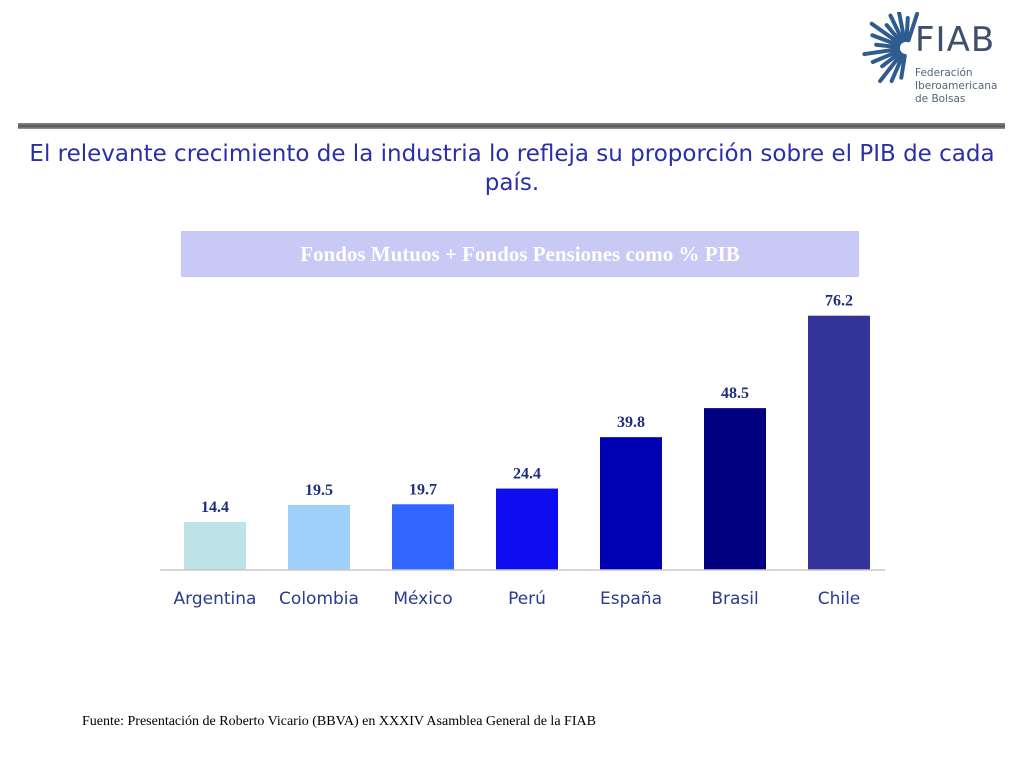 Image resolution: width=1024 pixels, height=768 pixels. I want to click on category-label: Brasil, so click(734, 599).